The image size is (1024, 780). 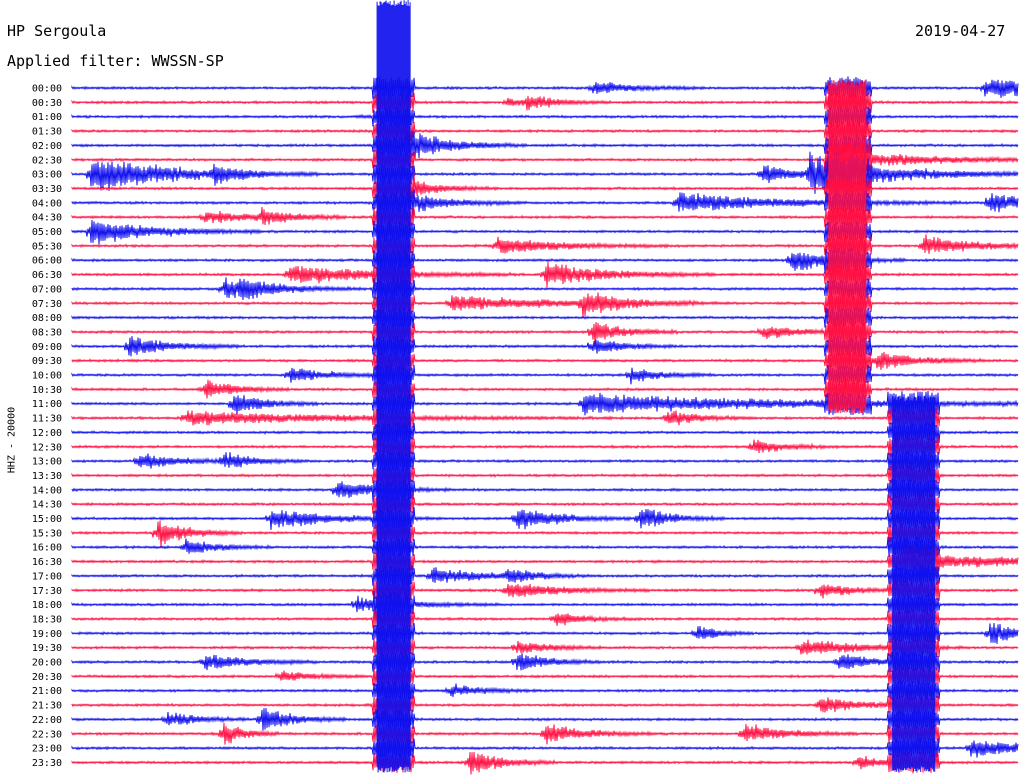 What do you see at coordinates (47, 691) in the screenshot?
I see `time-tick-label: 21:00` at bounding box center [47, 691].